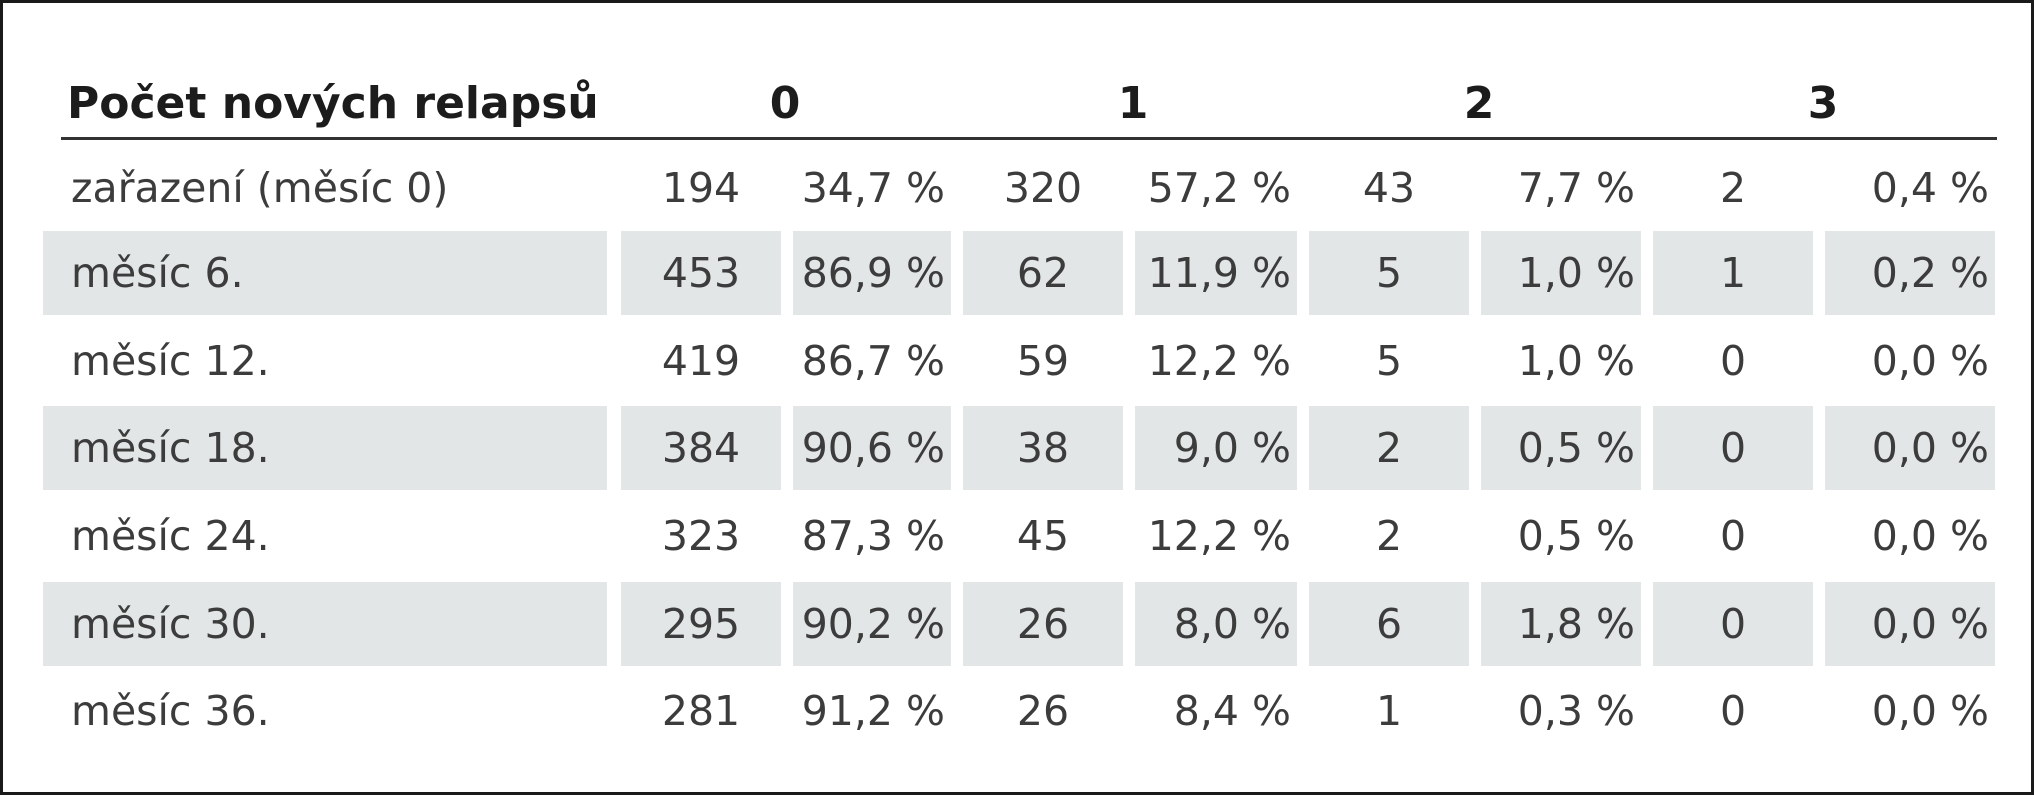 This screenshot has height=800, width=2034. I want to click on percent-cell: 34,7 %, so click(873, 188).